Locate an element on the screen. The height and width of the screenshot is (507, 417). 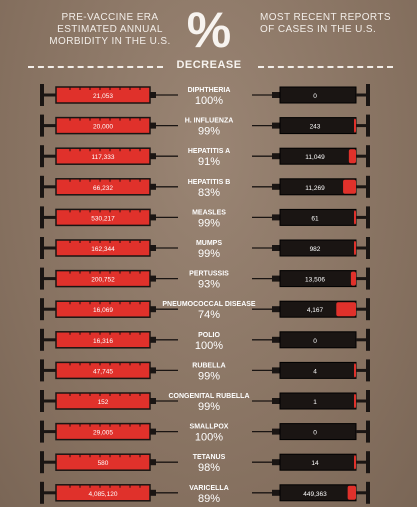
pre-value-hepatitis-b: 66,232 is located at coordinates (103, 188).